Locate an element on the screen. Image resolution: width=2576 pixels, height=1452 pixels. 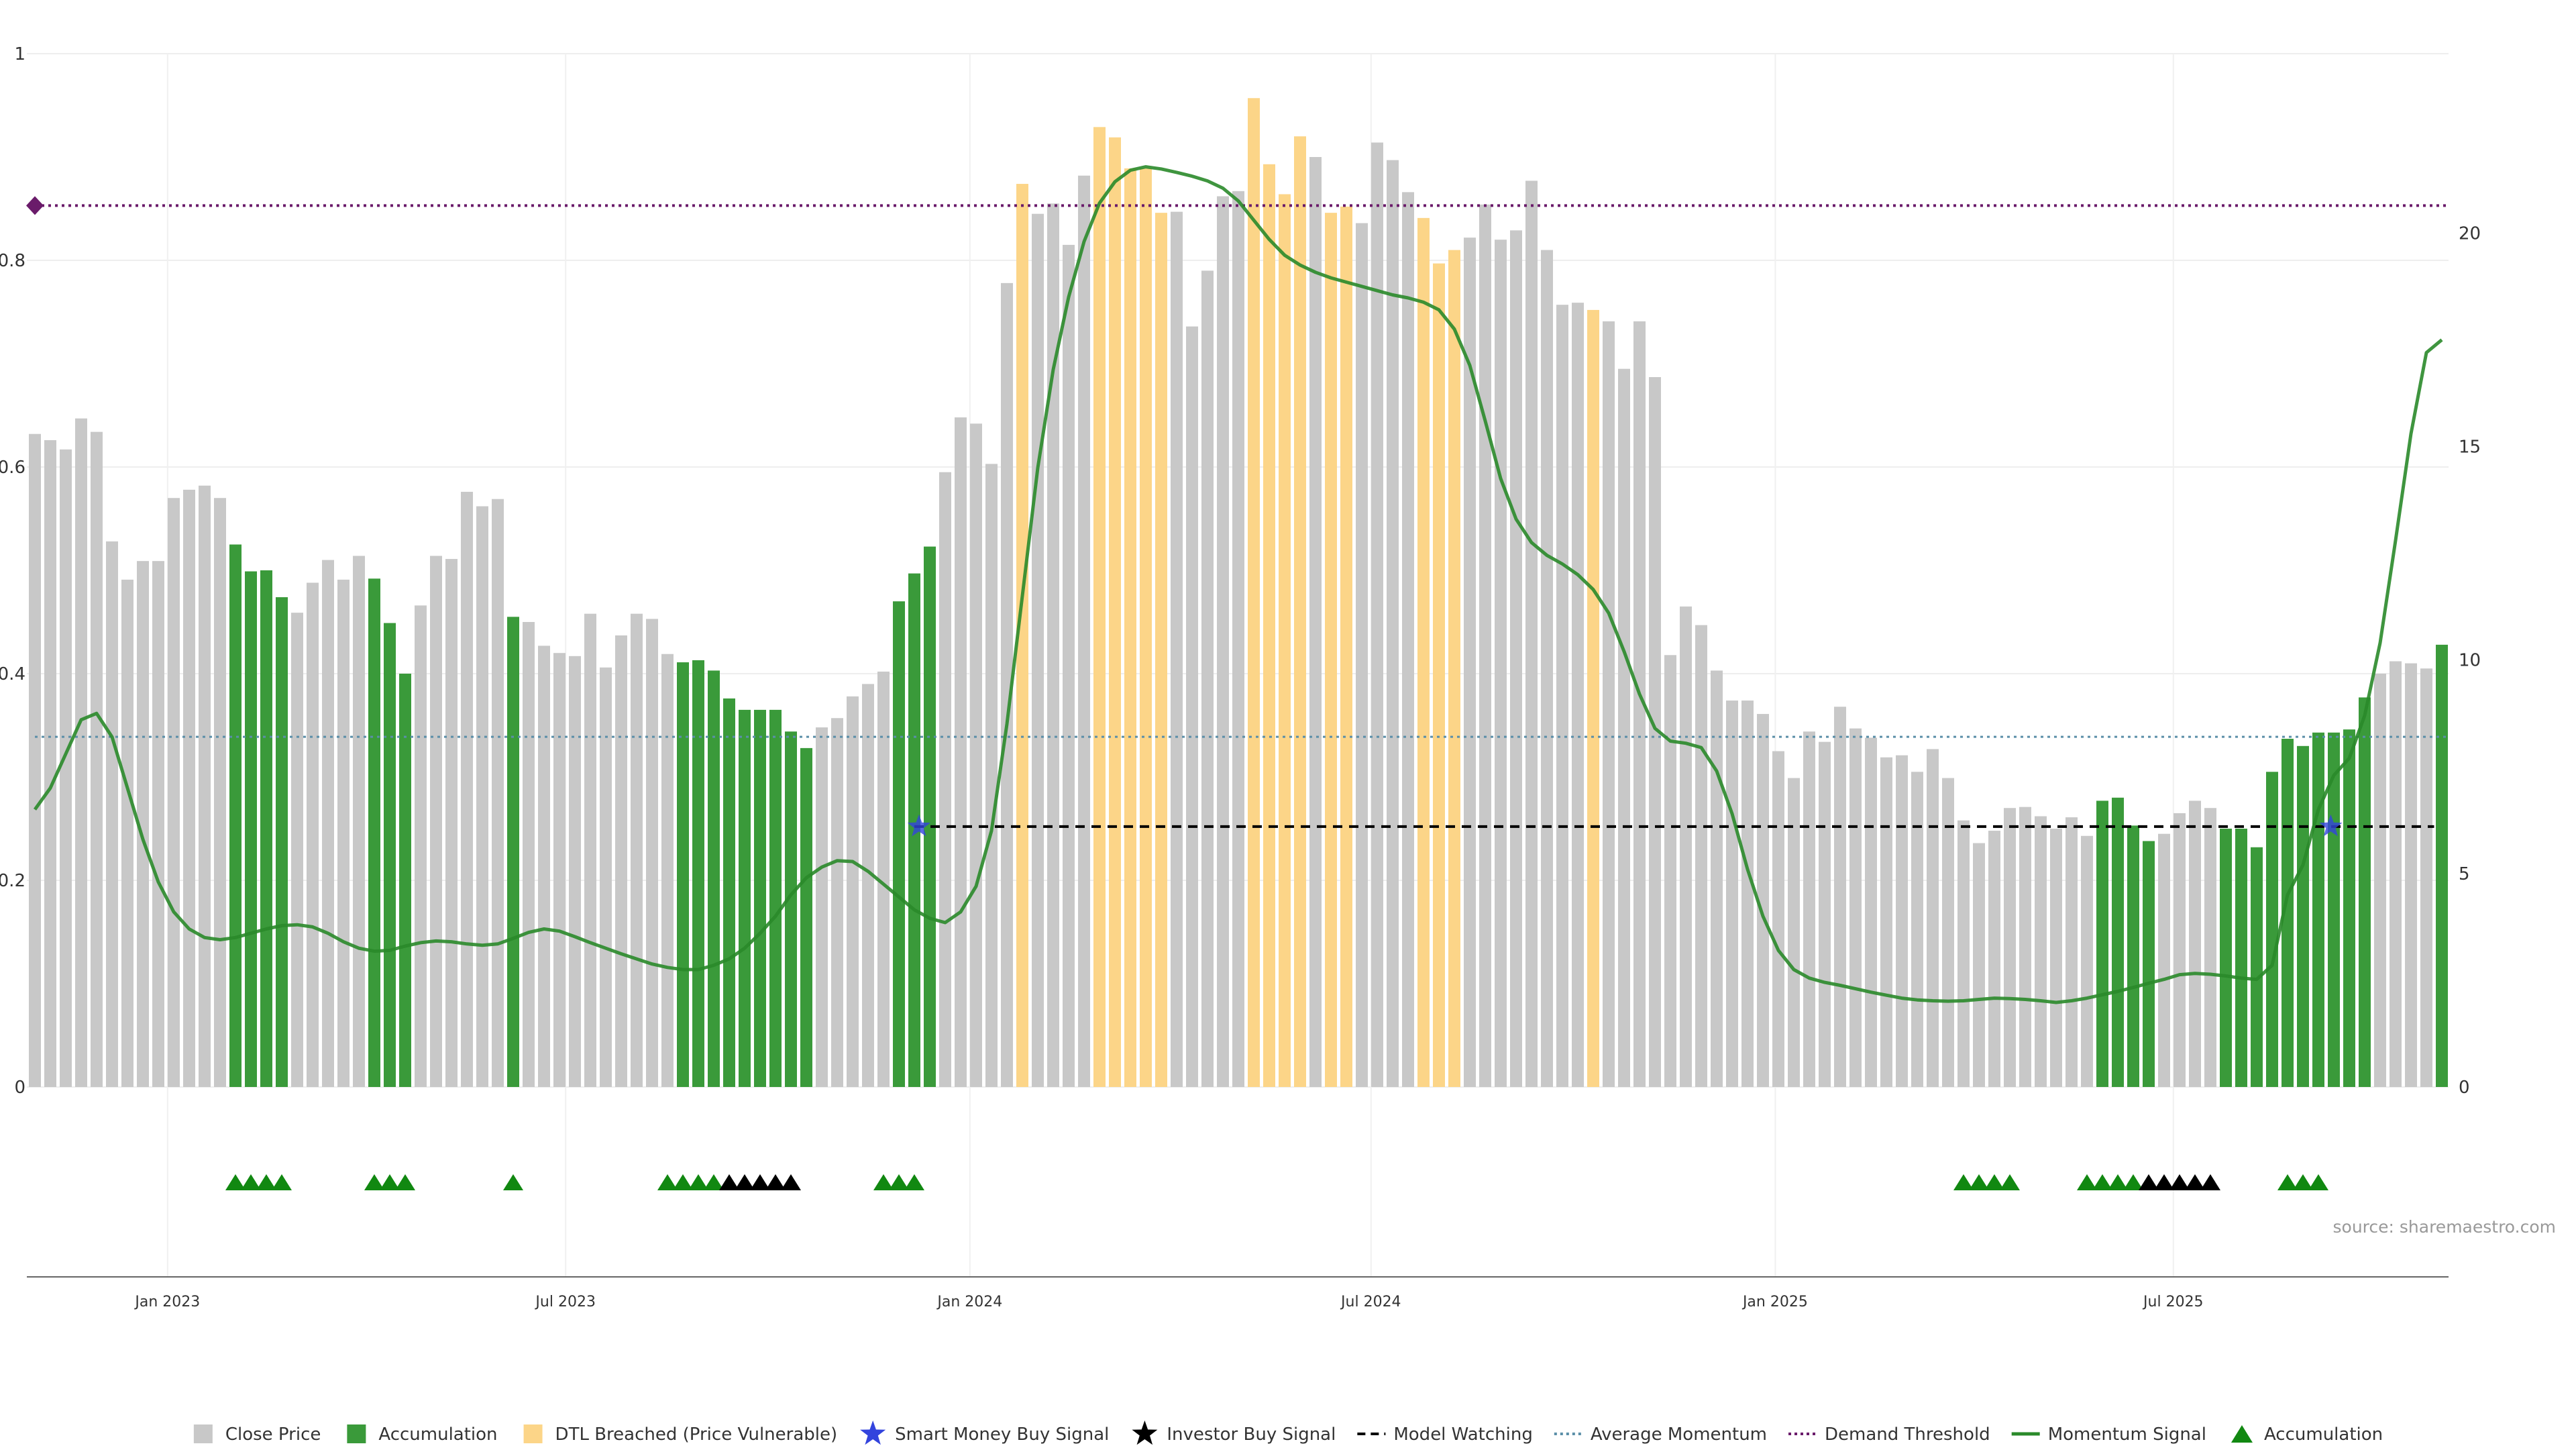
demand-threshold-marker is located at coordinates (35, 206).